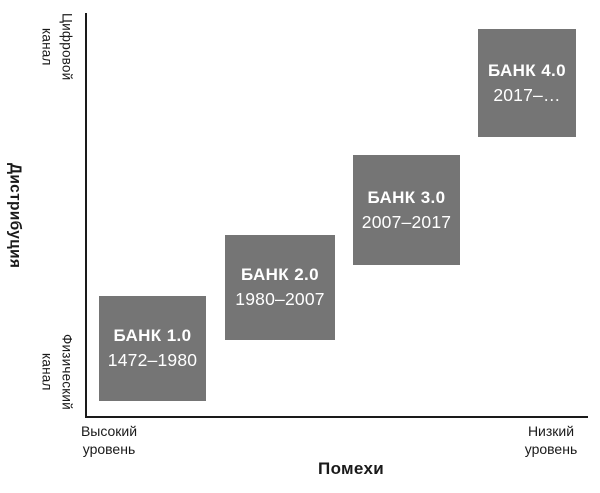 The height and width of the screenshot is (493, 600). I want to click on bank-3-title: БАНК 3.0, so click(406, 197).